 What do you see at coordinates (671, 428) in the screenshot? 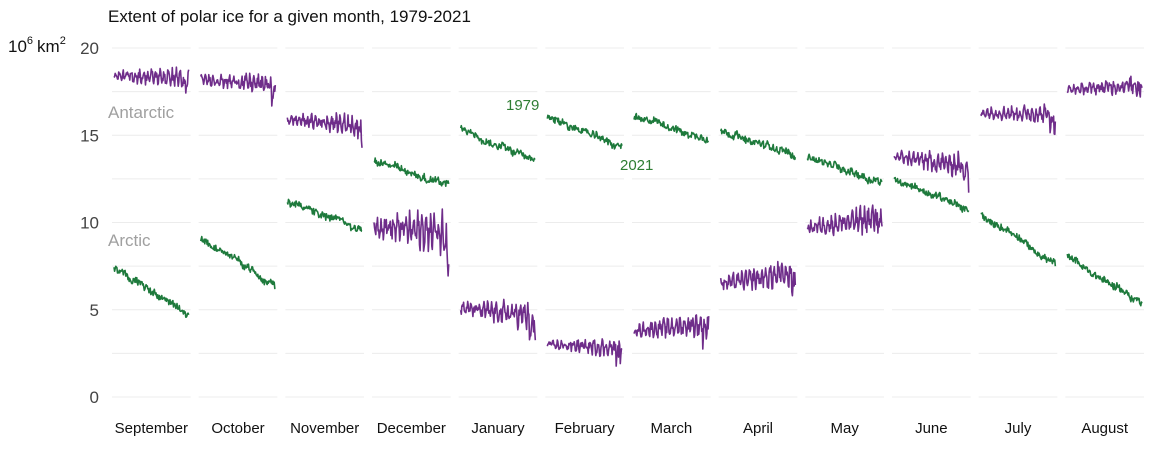
I see `panel-label-march: March` at bounding box center [671, 428].